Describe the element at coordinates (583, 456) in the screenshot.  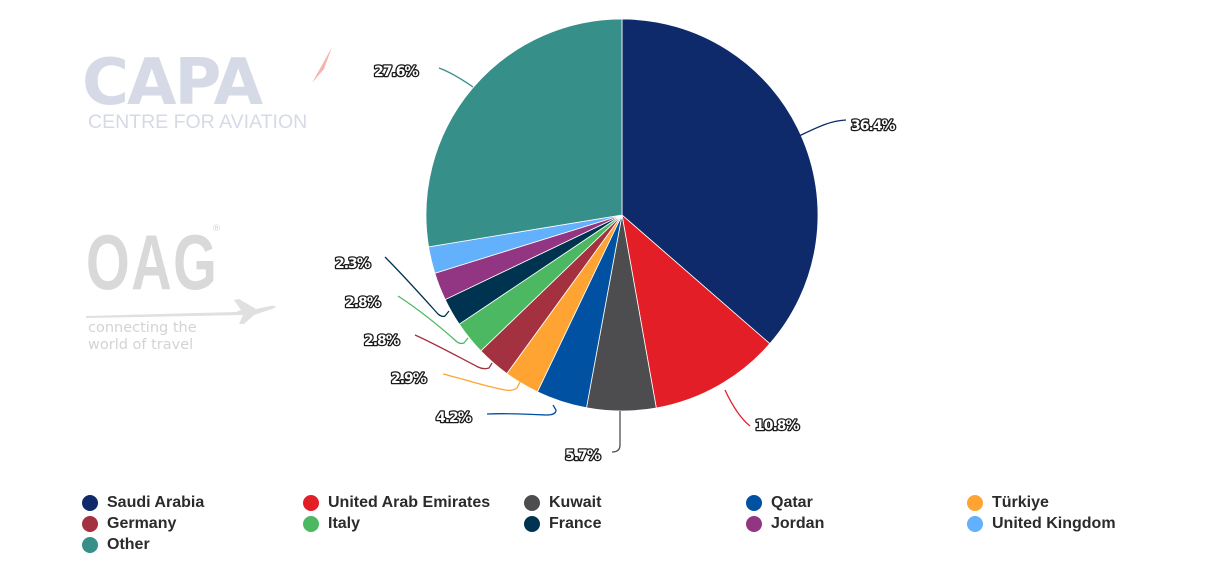
I see `pct-label-kuwait: 5.7%` at that location.